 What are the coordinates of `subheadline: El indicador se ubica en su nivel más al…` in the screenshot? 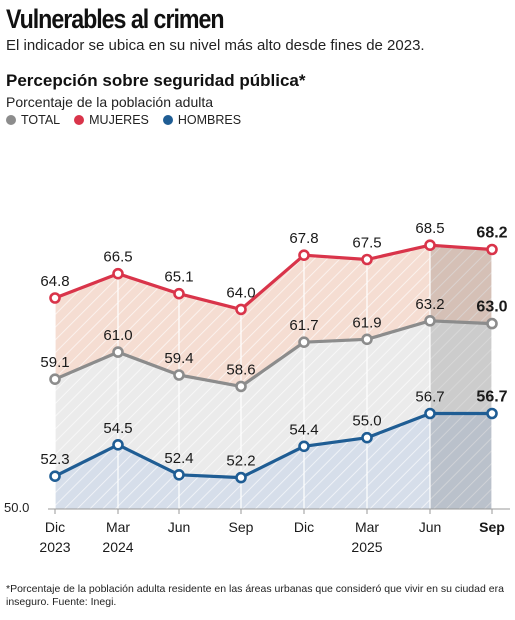 It's located at (215, 45).